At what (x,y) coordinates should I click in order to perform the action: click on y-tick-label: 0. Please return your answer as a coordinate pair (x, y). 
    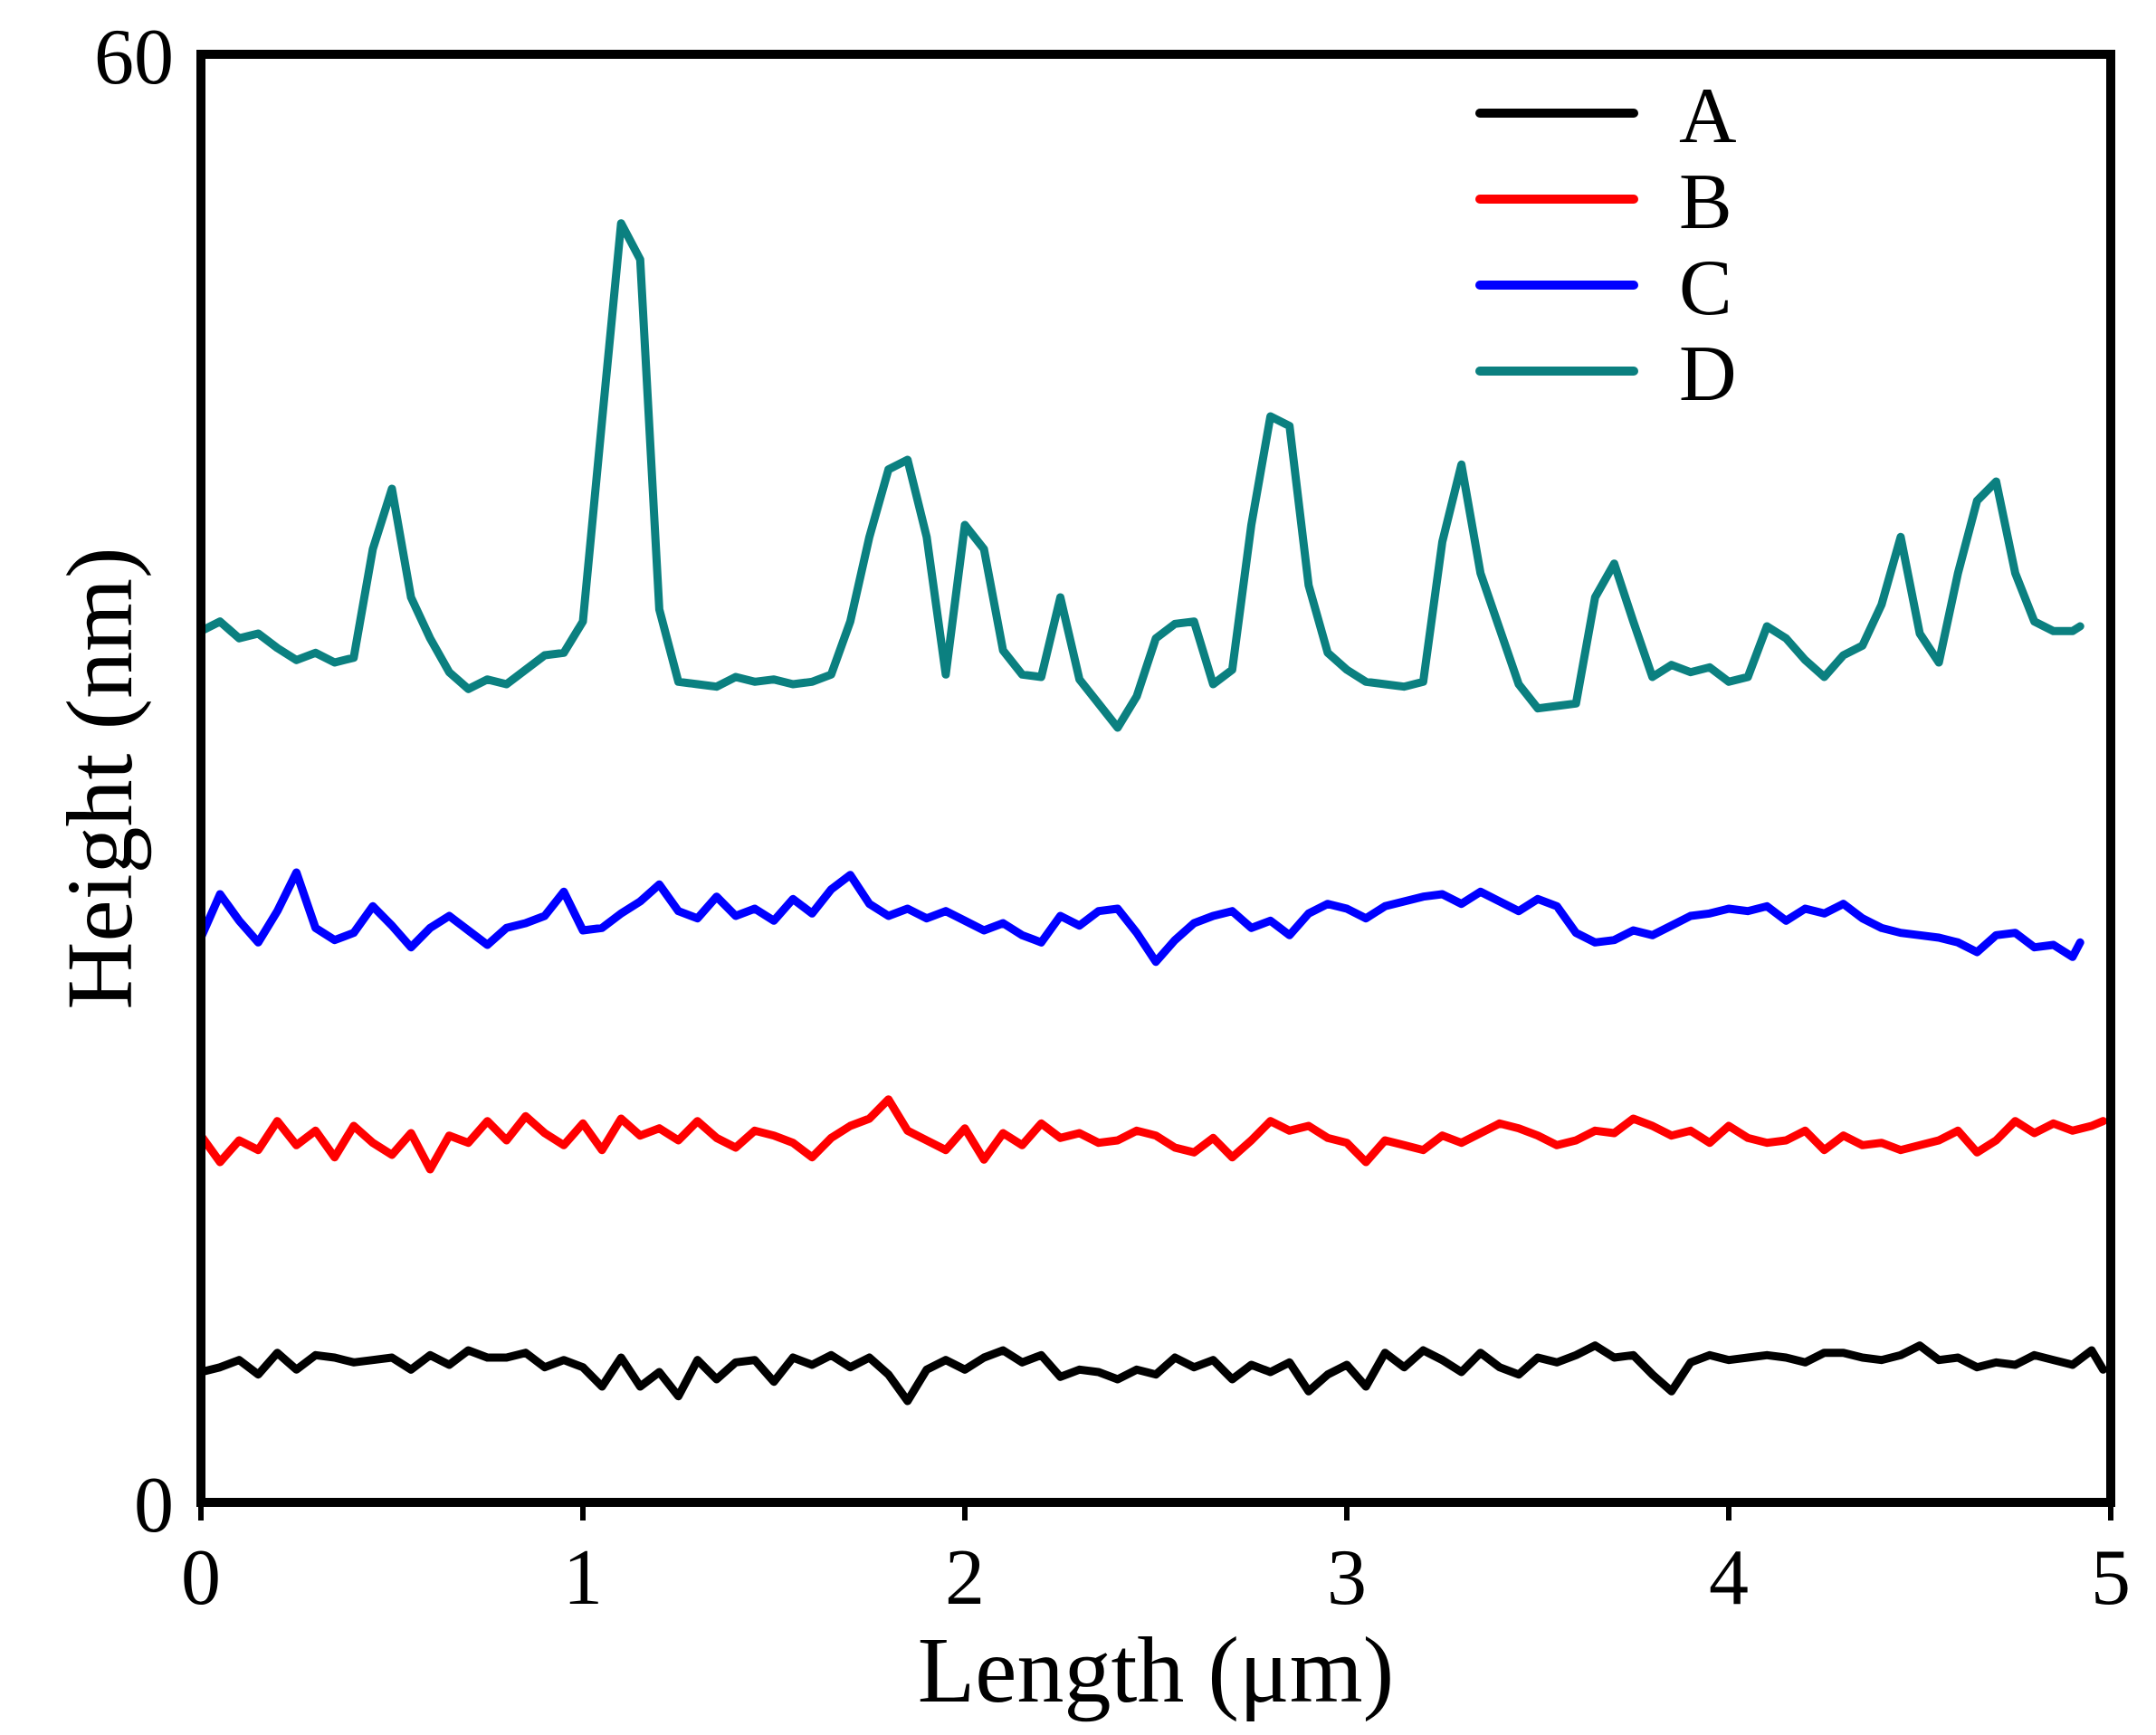
    Looking at the image, I should click on (154, 1506).